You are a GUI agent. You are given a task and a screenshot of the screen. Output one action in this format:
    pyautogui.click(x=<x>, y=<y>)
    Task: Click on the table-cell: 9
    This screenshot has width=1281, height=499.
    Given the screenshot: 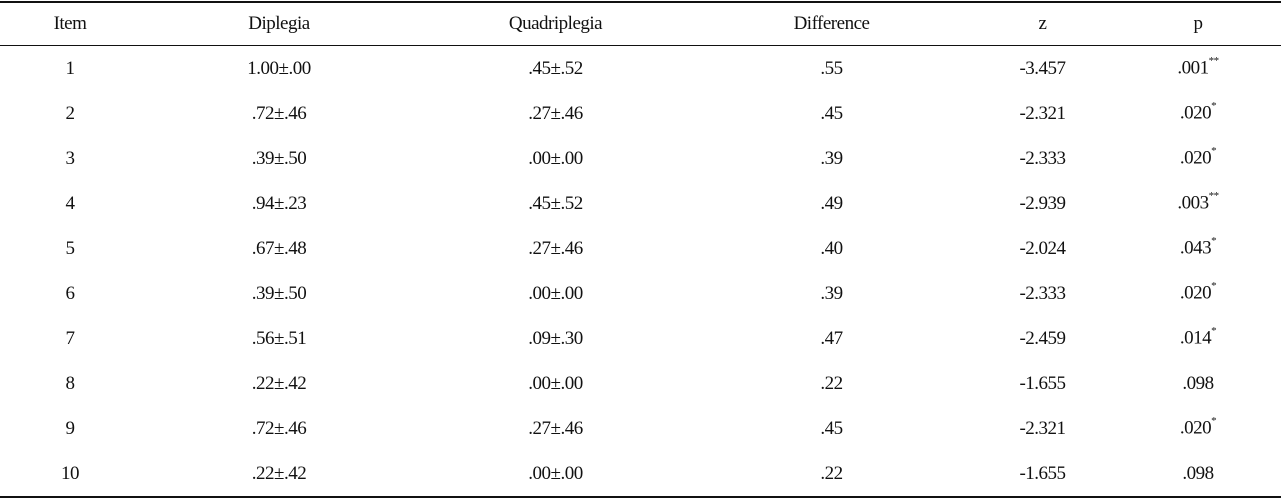 What is the action you would take?
    pyautogui.click(x=70, y=428)
    